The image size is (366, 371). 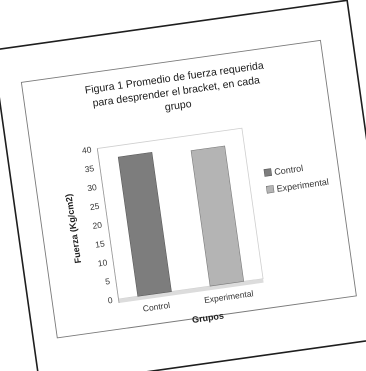 What do you see at coordinates (217, 216) in the screenshot?
I see `bar-experimental` at bounding box center [217, 216].